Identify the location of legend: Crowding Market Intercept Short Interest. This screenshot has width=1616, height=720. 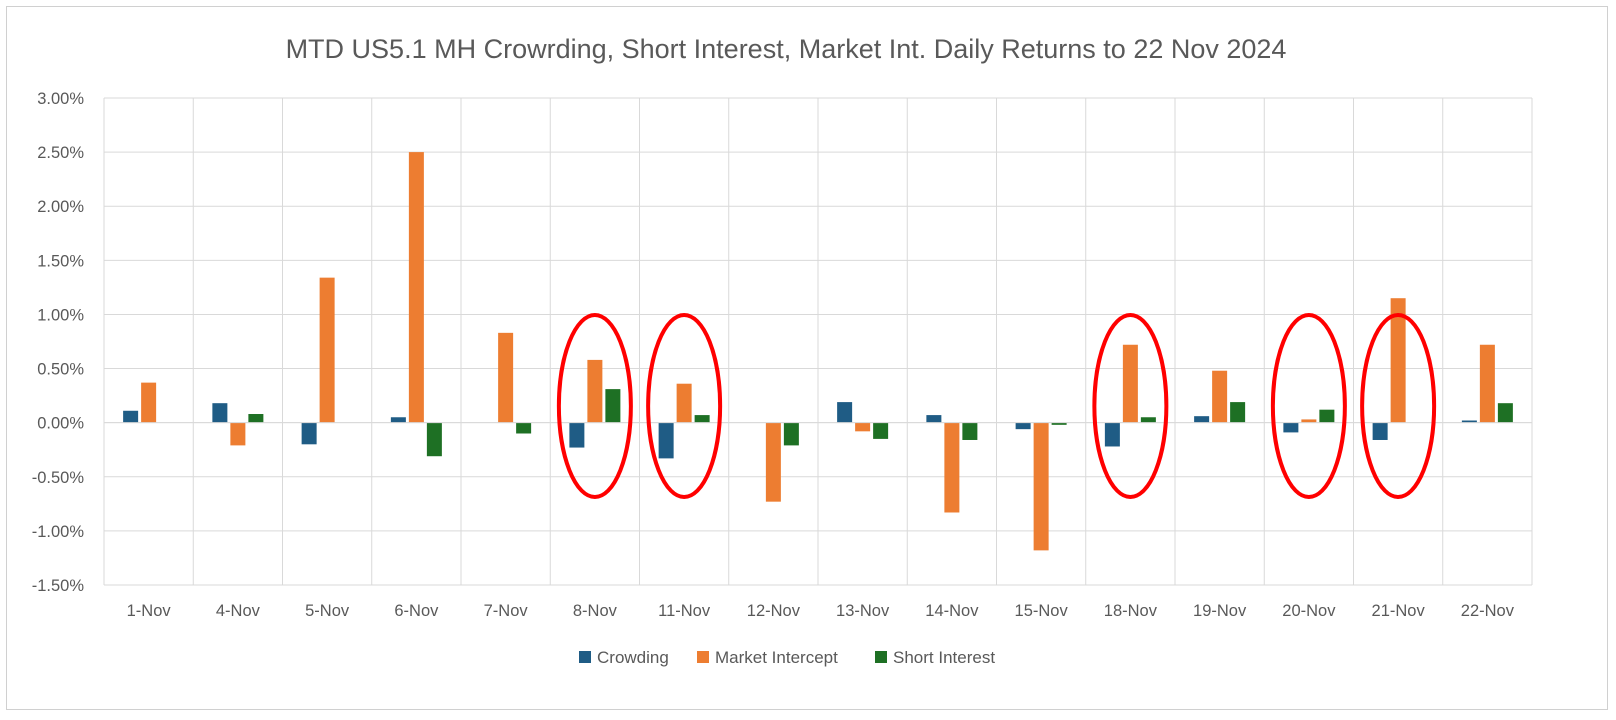
(787, 657).